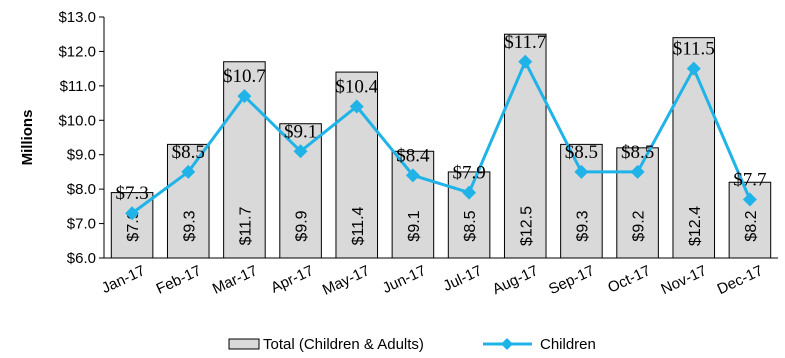 The image size is (785, 358). What do you see at coordinates (740, 280) in the screenshot?
I see `x-tick-label: Dec-17` at bounding box center [740, 280].